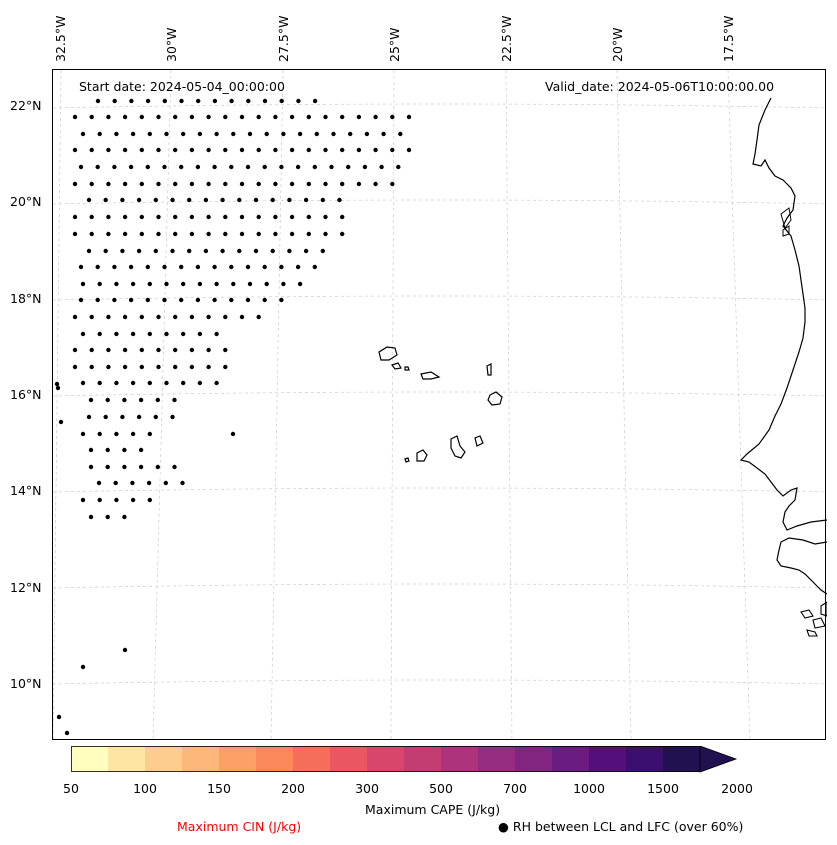 Image resolution: width=837 pixels, height=845 pixels. What do you see at coordinates (293, 788) in the screenshot?
I see `colorbar-tick-label: 200` at bounding box center [293, 788].